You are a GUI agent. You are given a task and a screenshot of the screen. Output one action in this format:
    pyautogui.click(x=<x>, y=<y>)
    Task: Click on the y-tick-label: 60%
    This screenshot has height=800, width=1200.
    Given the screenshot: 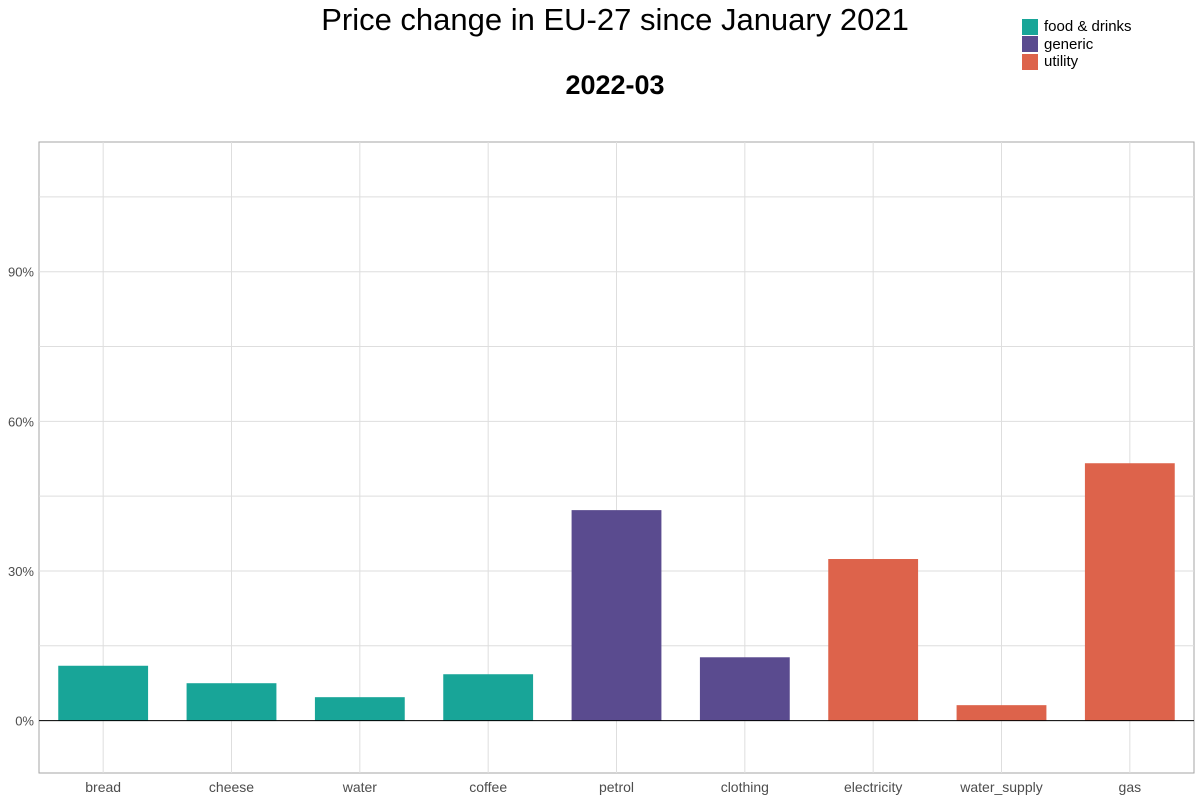 What is the action you would take?
    pyautogui.click(x=21, y=421)
    